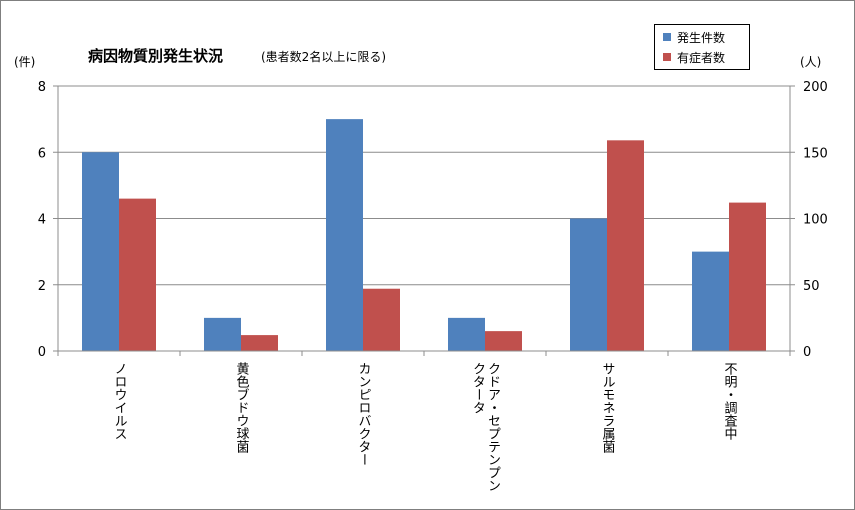 This screenshot has width=855, height=510. Describe the element at coordinates (24, 62) in the screenshot. I see `y-left-unit: (件)` at that location.